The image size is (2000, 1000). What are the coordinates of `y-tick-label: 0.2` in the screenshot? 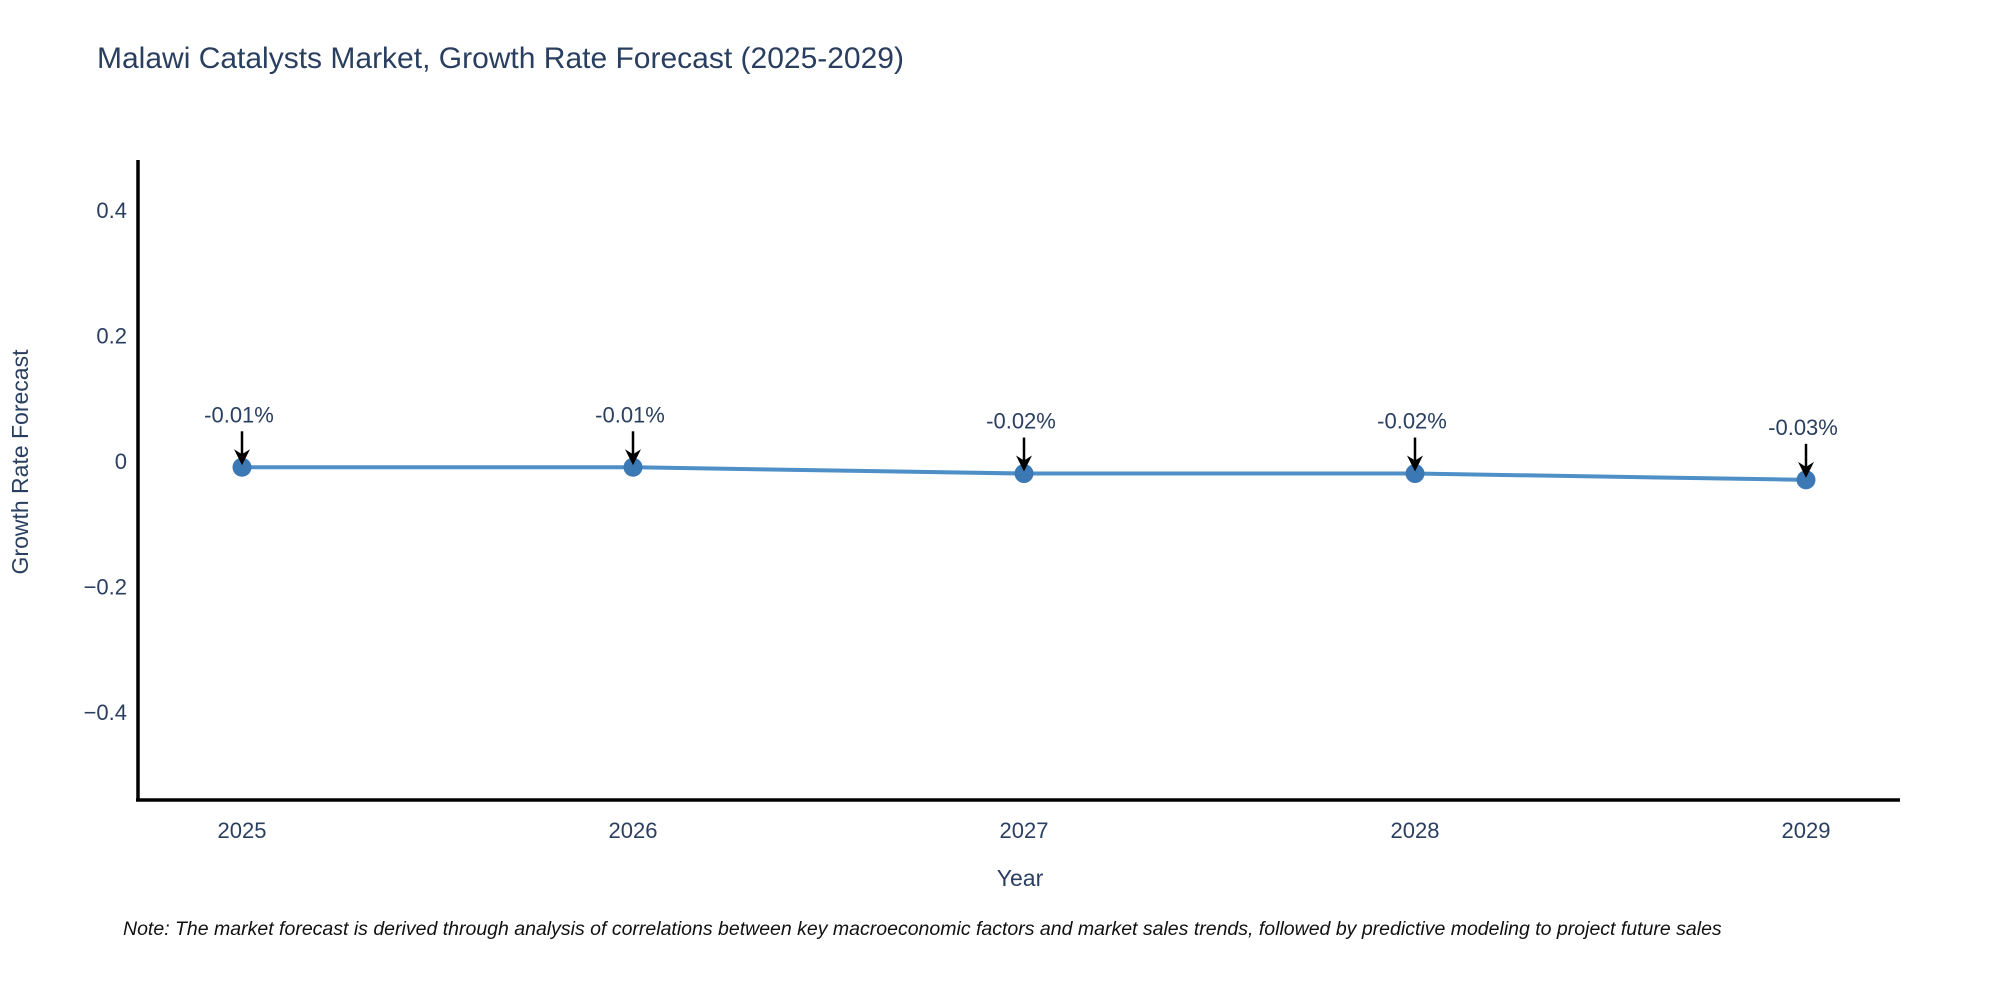 It's located at (111, 336).